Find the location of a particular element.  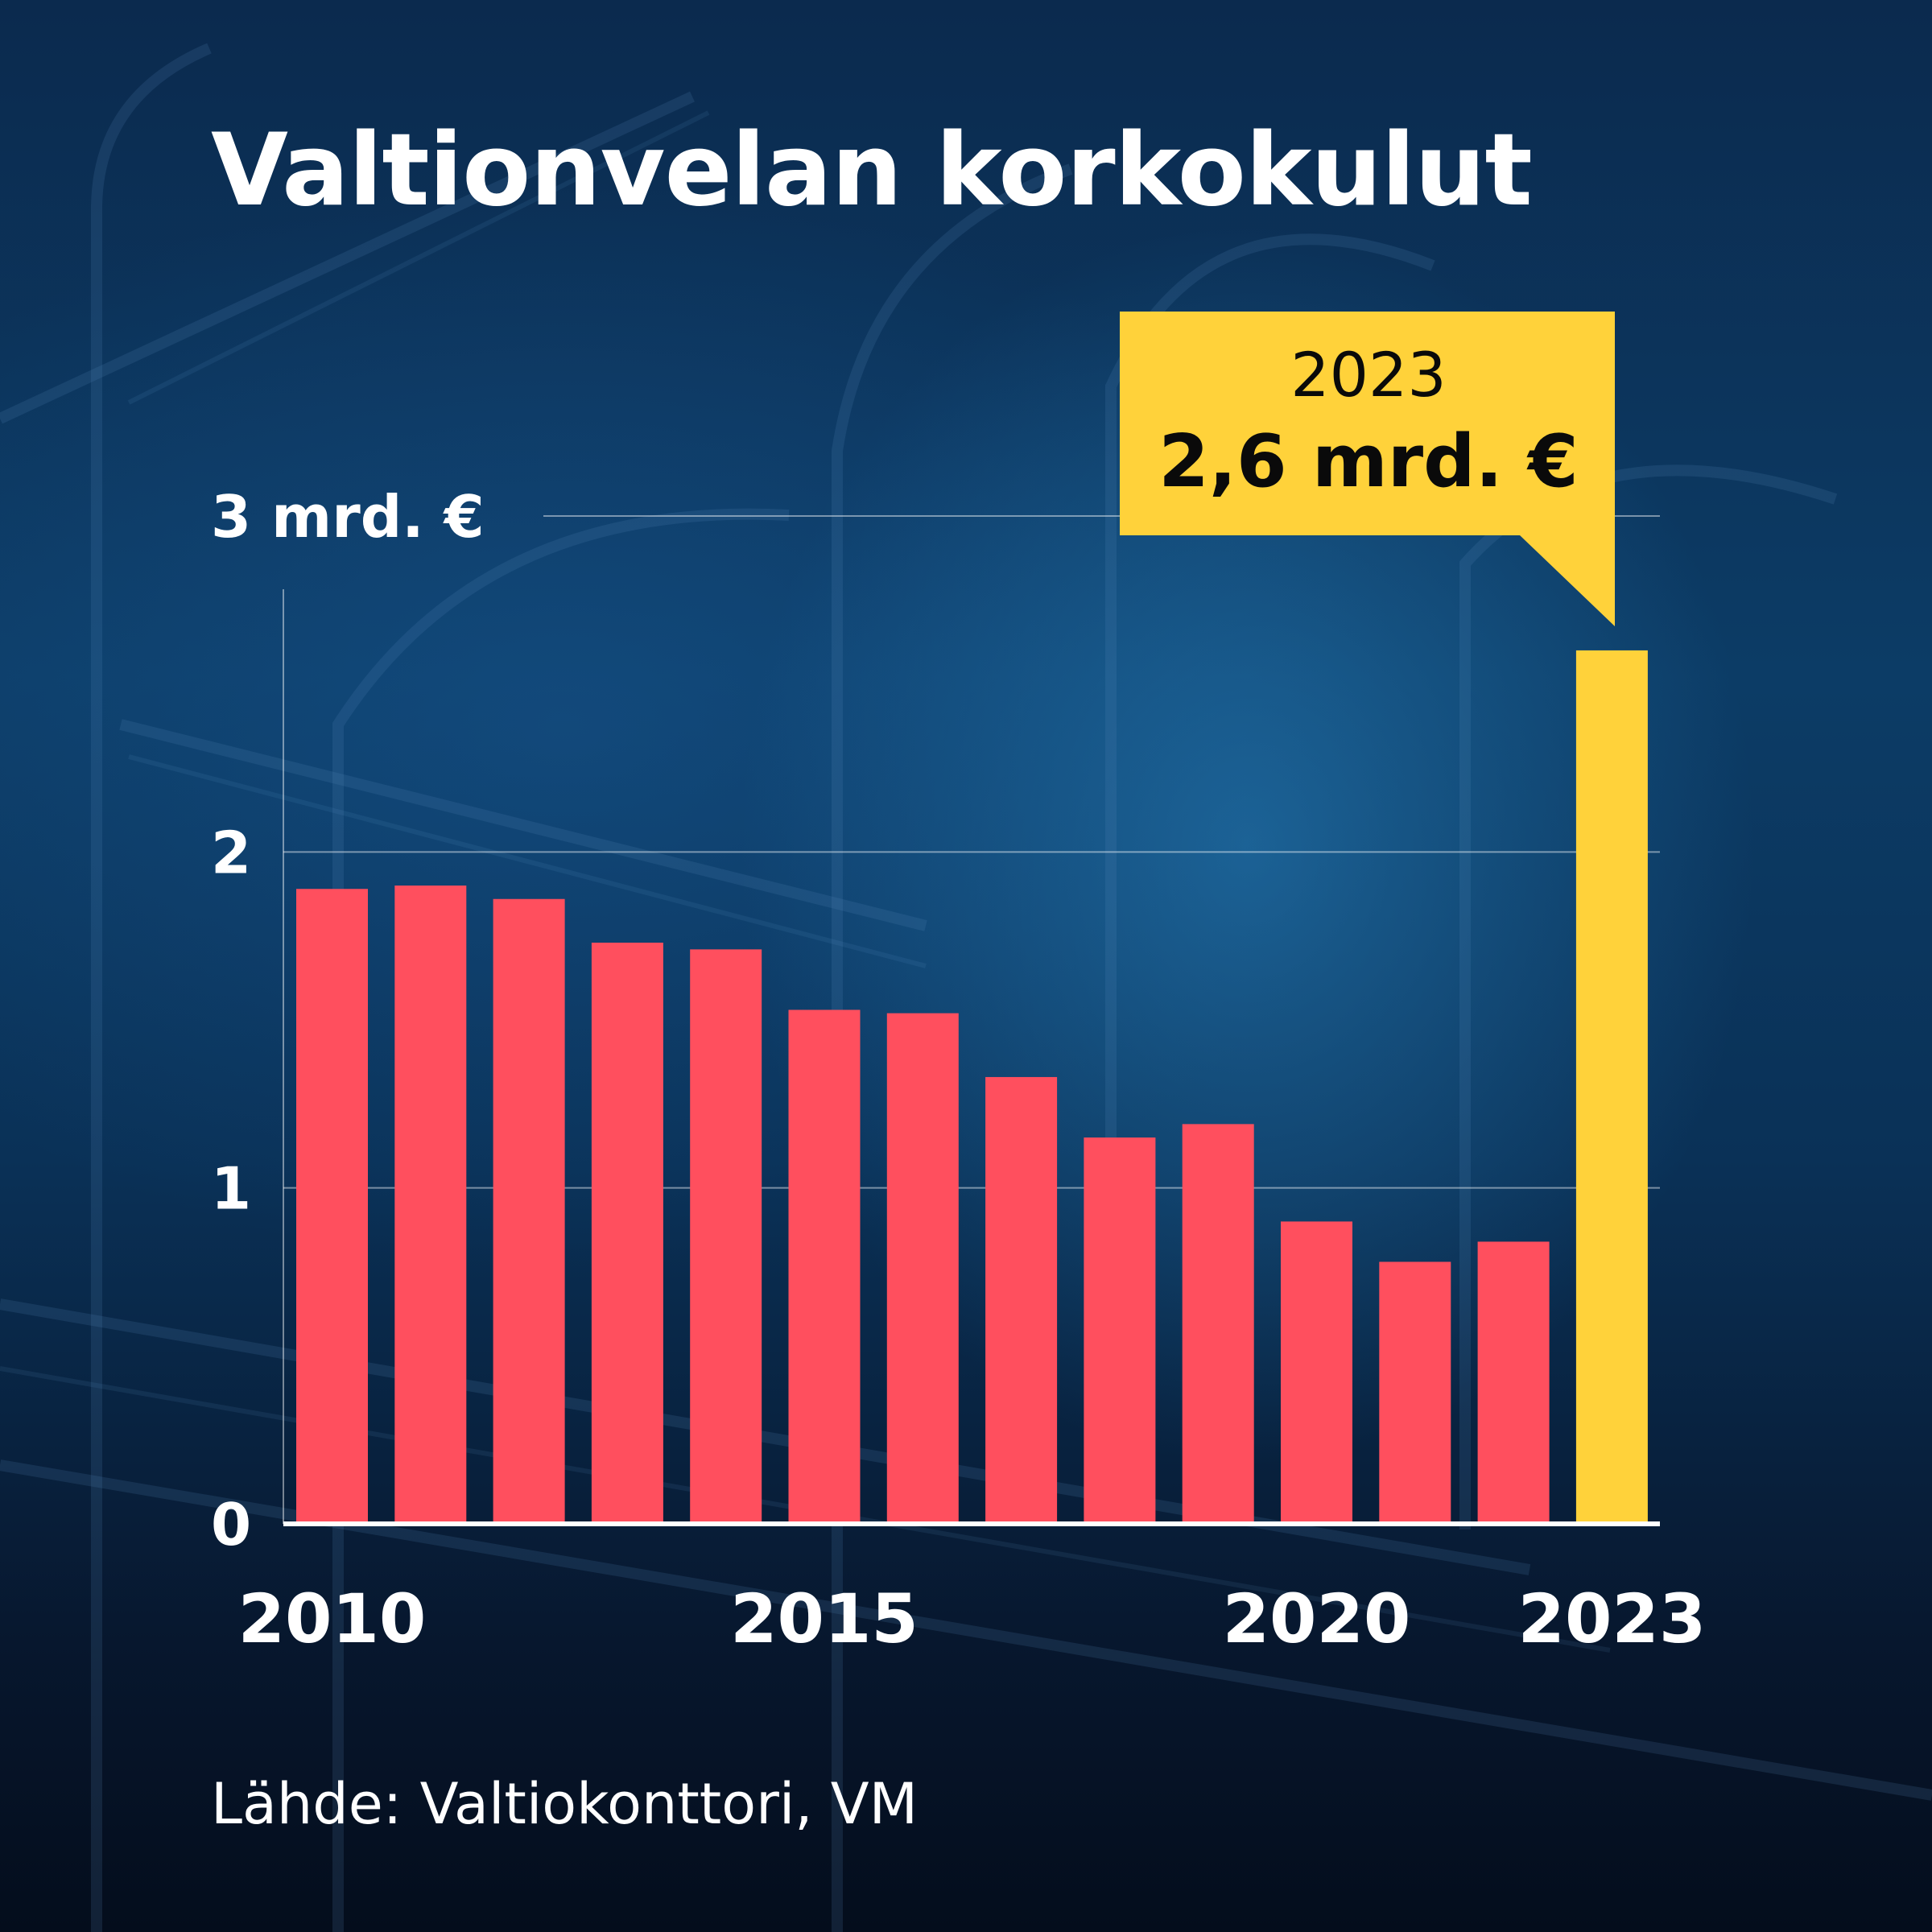

bar-2013 is located at coordinates (627, 1233).